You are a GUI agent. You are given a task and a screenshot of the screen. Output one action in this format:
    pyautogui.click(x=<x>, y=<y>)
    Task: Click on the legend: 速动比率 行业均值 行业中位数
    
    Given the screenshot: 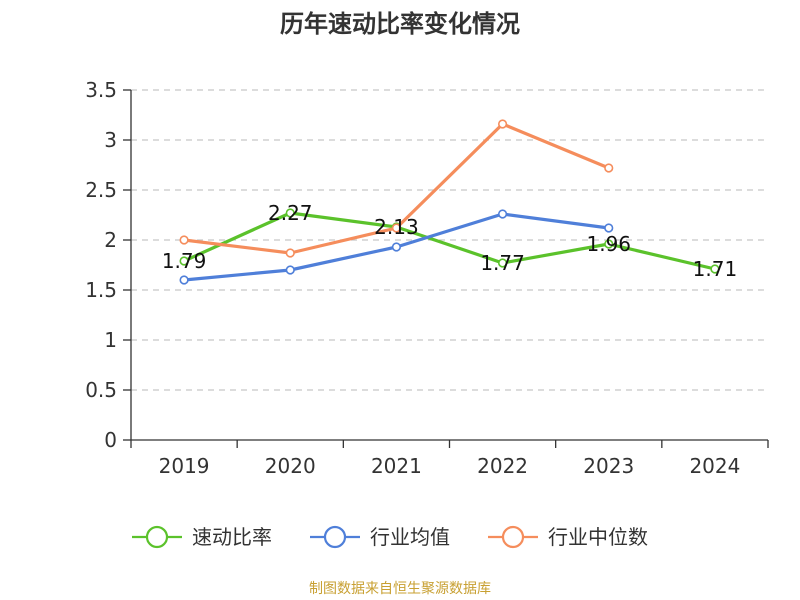 What is the action you would take?
    pyautogui.click(x=390, y=537)
    